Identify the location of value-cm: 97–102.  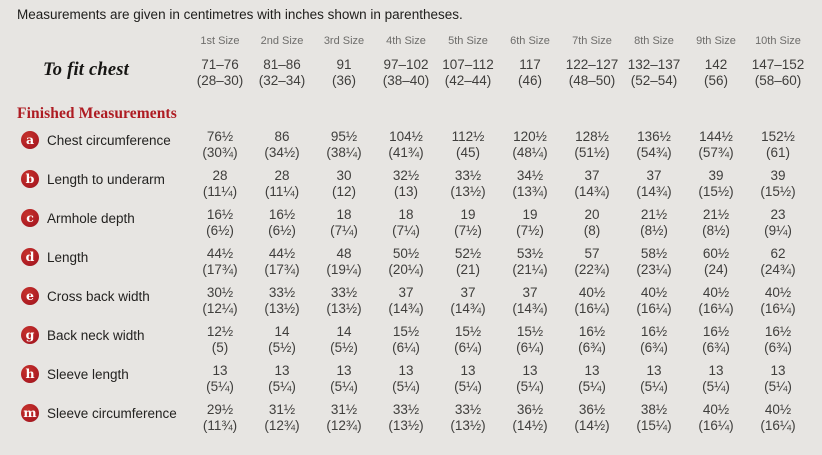
(406, 64).